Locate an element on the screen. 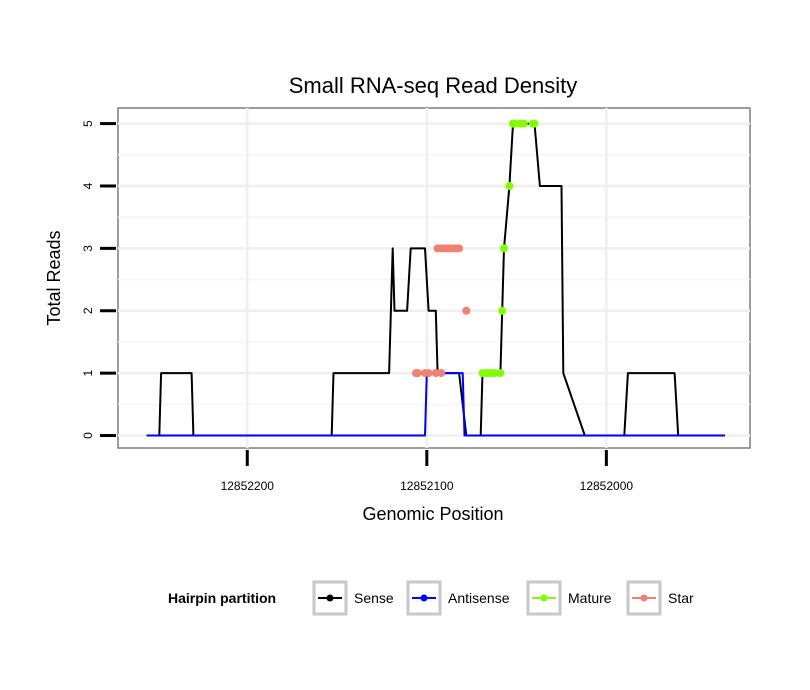  y-tick-label: 0 is located at coordinates (88, 435).